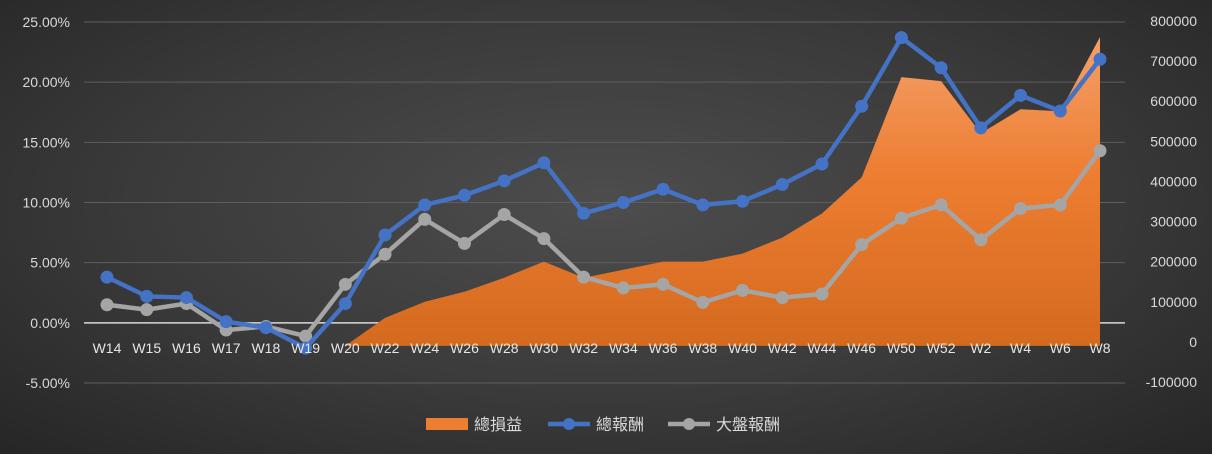  I want to click on x-tick-label: W34, so click(623, 348).